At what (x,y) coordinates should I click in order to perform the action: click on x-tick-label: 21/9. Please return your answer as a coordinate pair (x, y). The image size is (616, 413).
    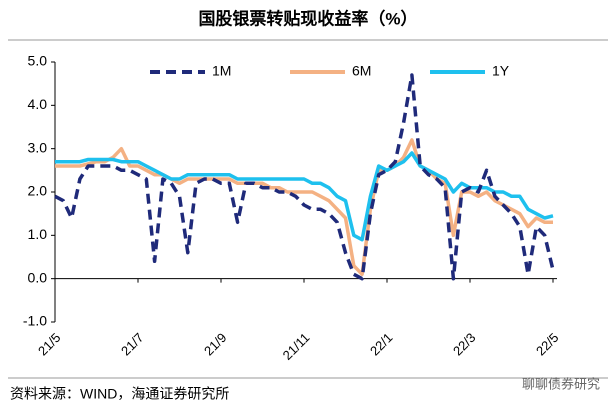
    Looking at the image, I should click on (215, 344).